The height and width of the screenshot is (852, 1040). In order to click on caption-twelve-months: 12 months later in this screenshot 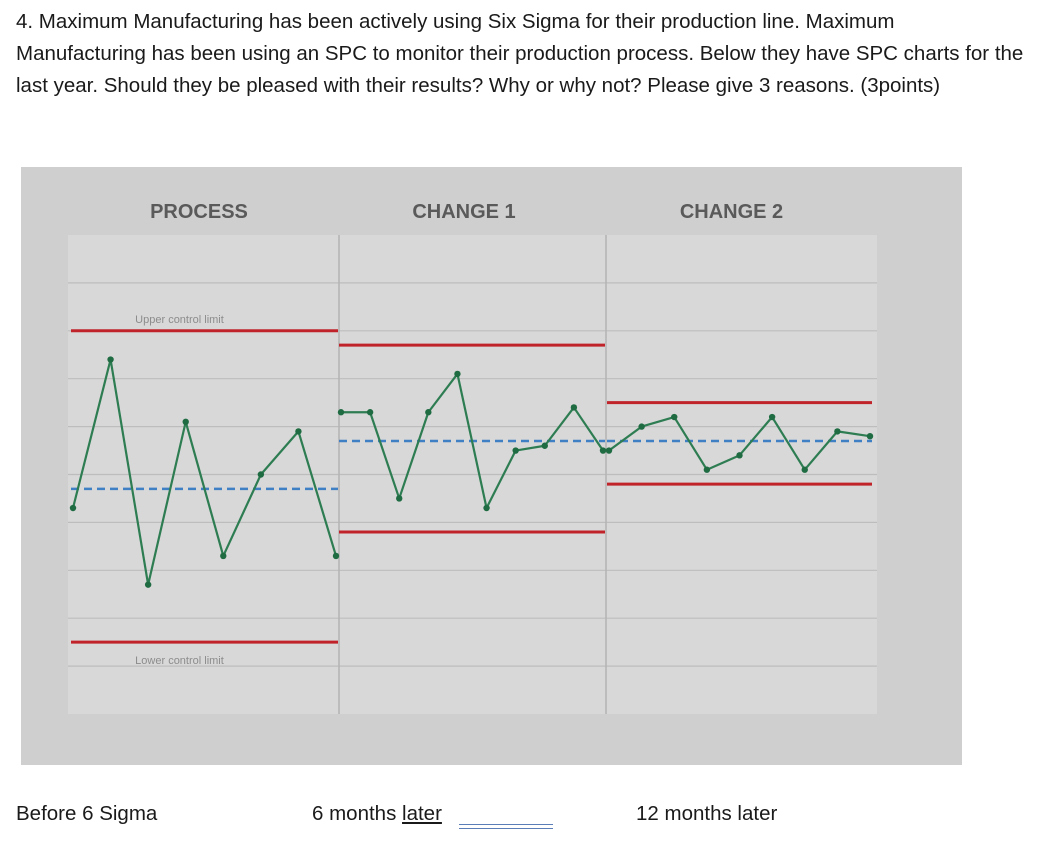, I will do `click(707, 813)`.